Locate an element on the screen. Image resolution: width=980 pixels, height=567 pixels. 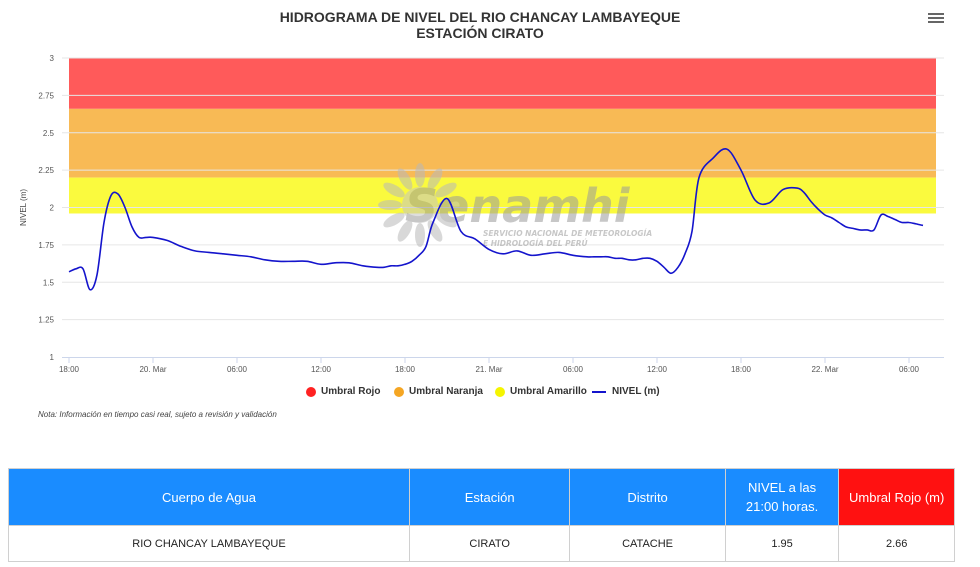
y-tick-label: 2.75 is located at coordinates (46, 95).